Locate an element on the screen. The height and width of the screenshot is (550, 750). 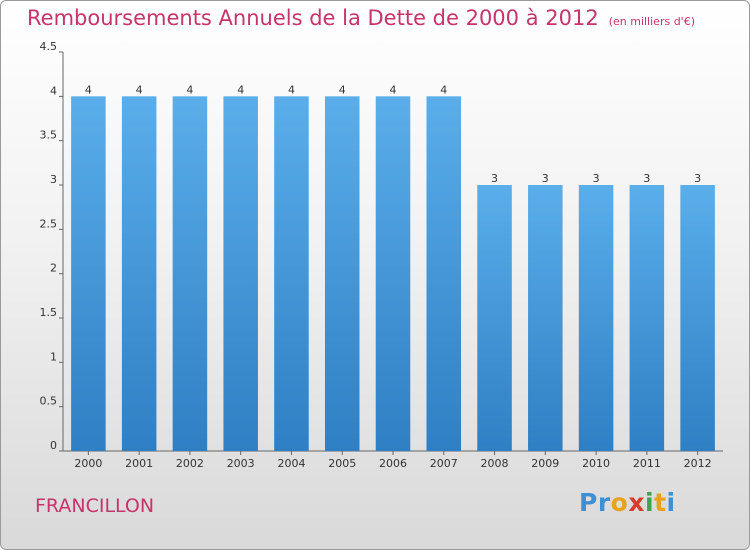
x-tick-label: 2008 is located at coordinates (495, 463).